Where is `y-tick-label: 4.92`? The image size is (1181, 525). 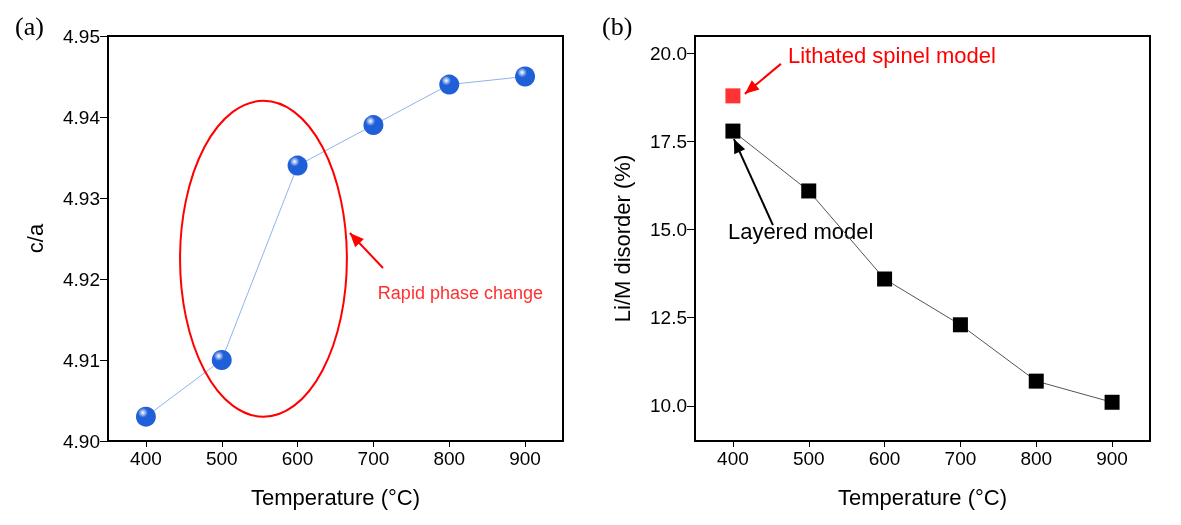 y-tick-label: 4.92 is located at coordinates (81, 279).